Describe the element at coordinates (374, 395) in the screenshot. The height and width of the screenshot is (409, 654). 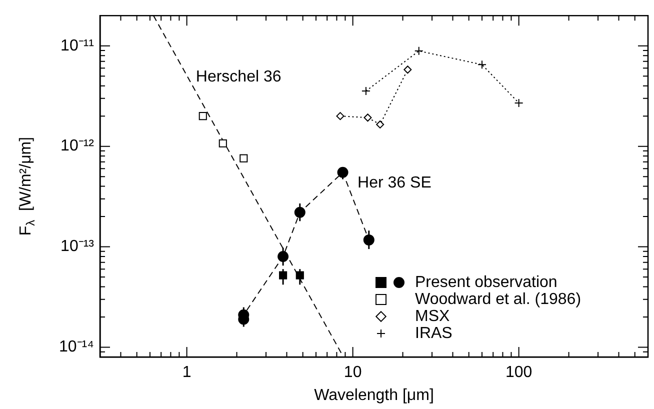
I see `x-axis-title: Wavelength [μm]` at that location.